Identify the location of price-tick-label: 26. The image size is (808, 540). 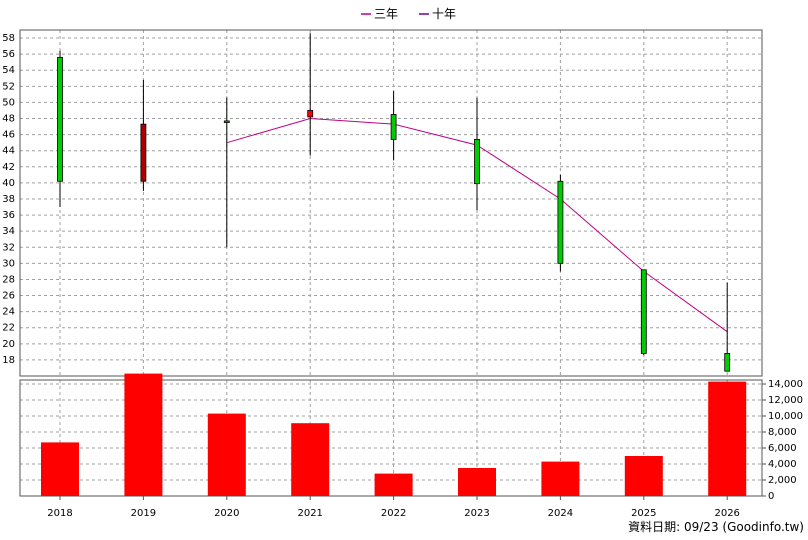
(8, 296).